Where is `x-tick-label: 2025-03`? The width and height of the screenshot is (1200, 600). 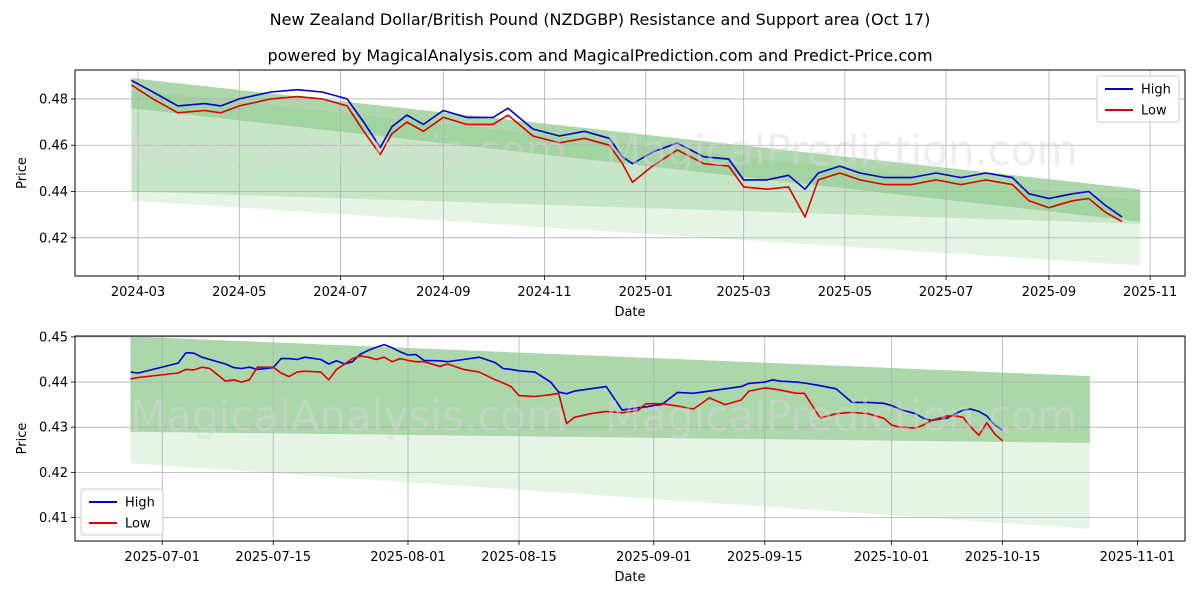 x-tick-label: 2025-03 is located at coordinates (743, 292).